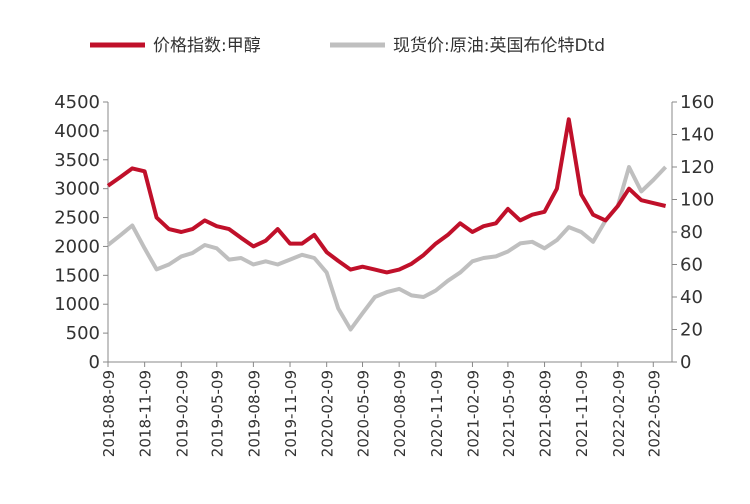 This screenshot has width=750, height=504. What do you see at coordinates (473, 413) in the screenshot?
I see `x-tick-label: 2021-02-09` at bounding box center [473, 413].